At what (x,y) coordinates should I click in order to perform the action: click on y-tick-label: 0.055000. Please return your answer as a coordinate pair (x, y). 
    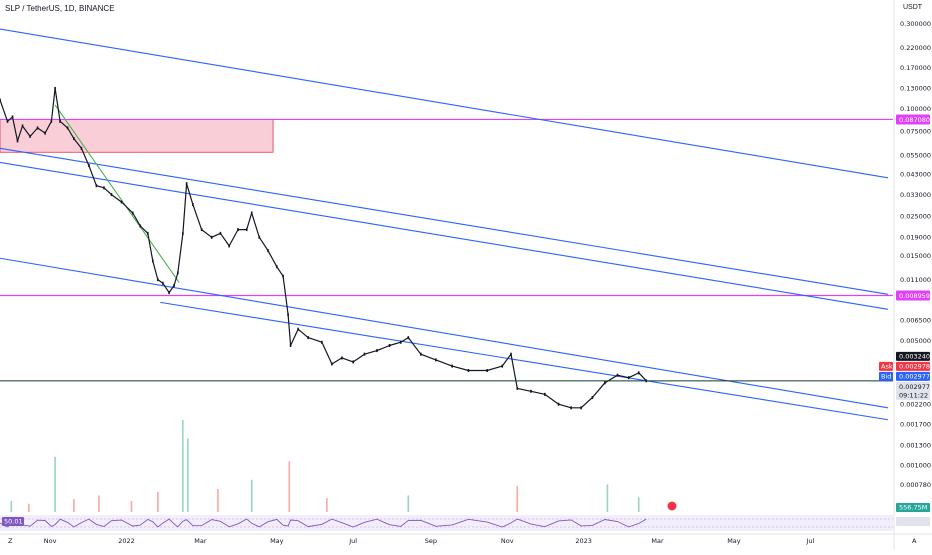
    Looking at the image, I should click on (915, 155).